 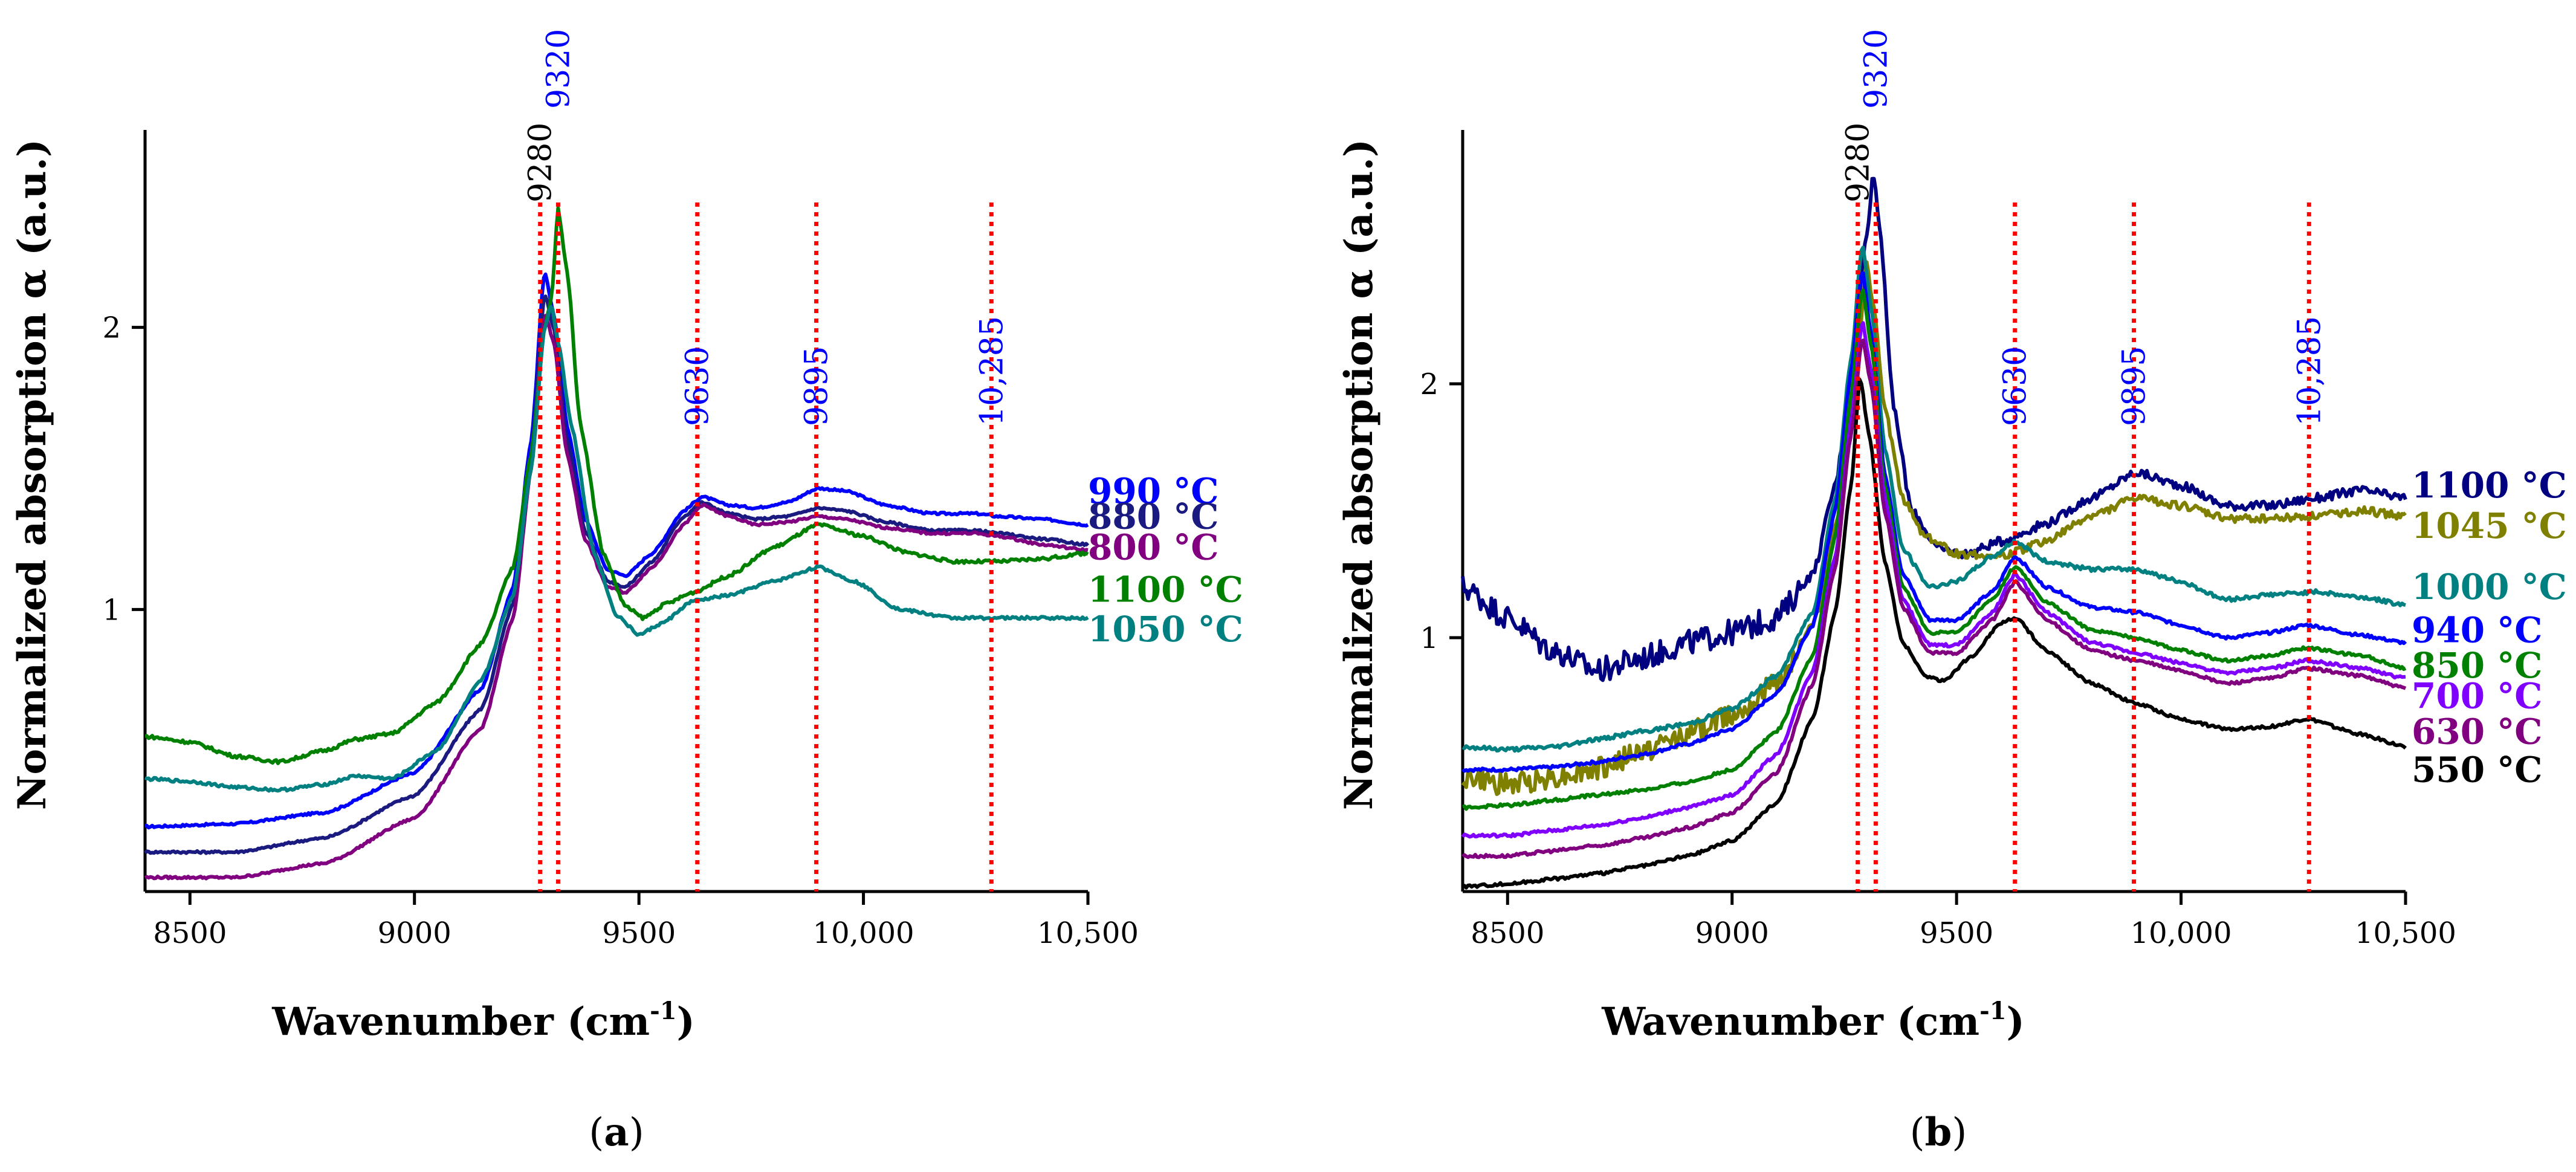 What do you see at coordinates (2489, 525) in the screenshot?
I see `series-label: 1045 °C` at bounding box center [2489, 525].